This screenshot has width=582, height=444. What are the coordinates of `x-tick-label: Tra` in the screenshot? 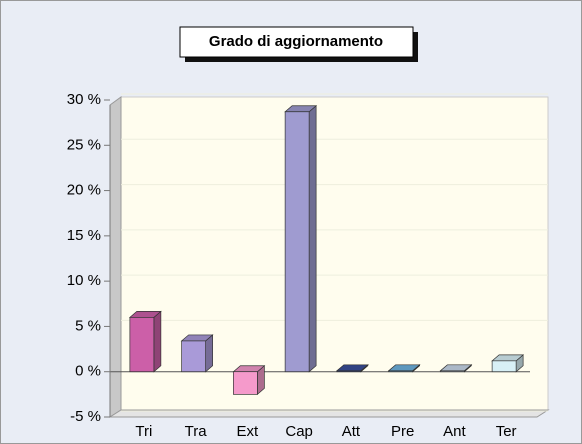 It's located at (196, 431).